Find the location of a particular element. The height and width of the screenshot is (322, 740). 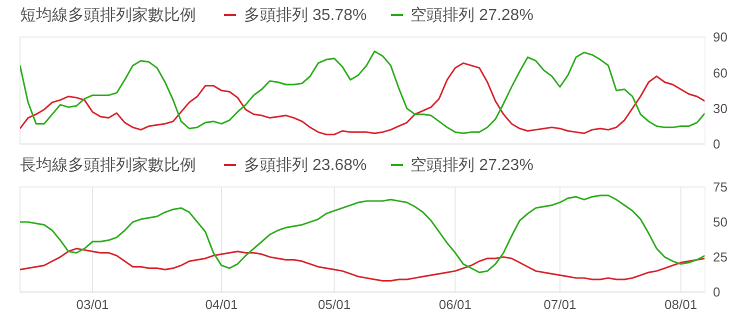

x-tick-label: 04/01 is located at coordinates (221, 304).